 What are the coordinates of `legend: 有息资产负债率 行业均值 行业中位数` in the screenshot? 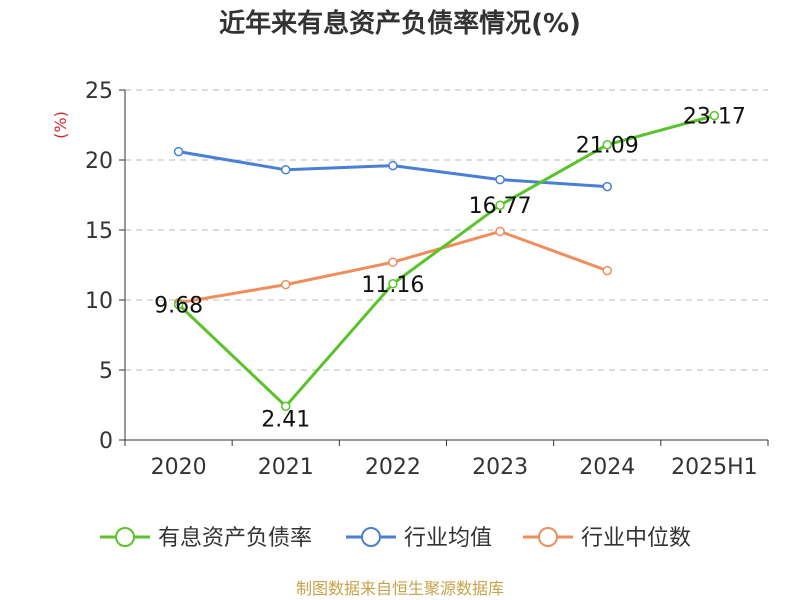 It's located at (395, 538).